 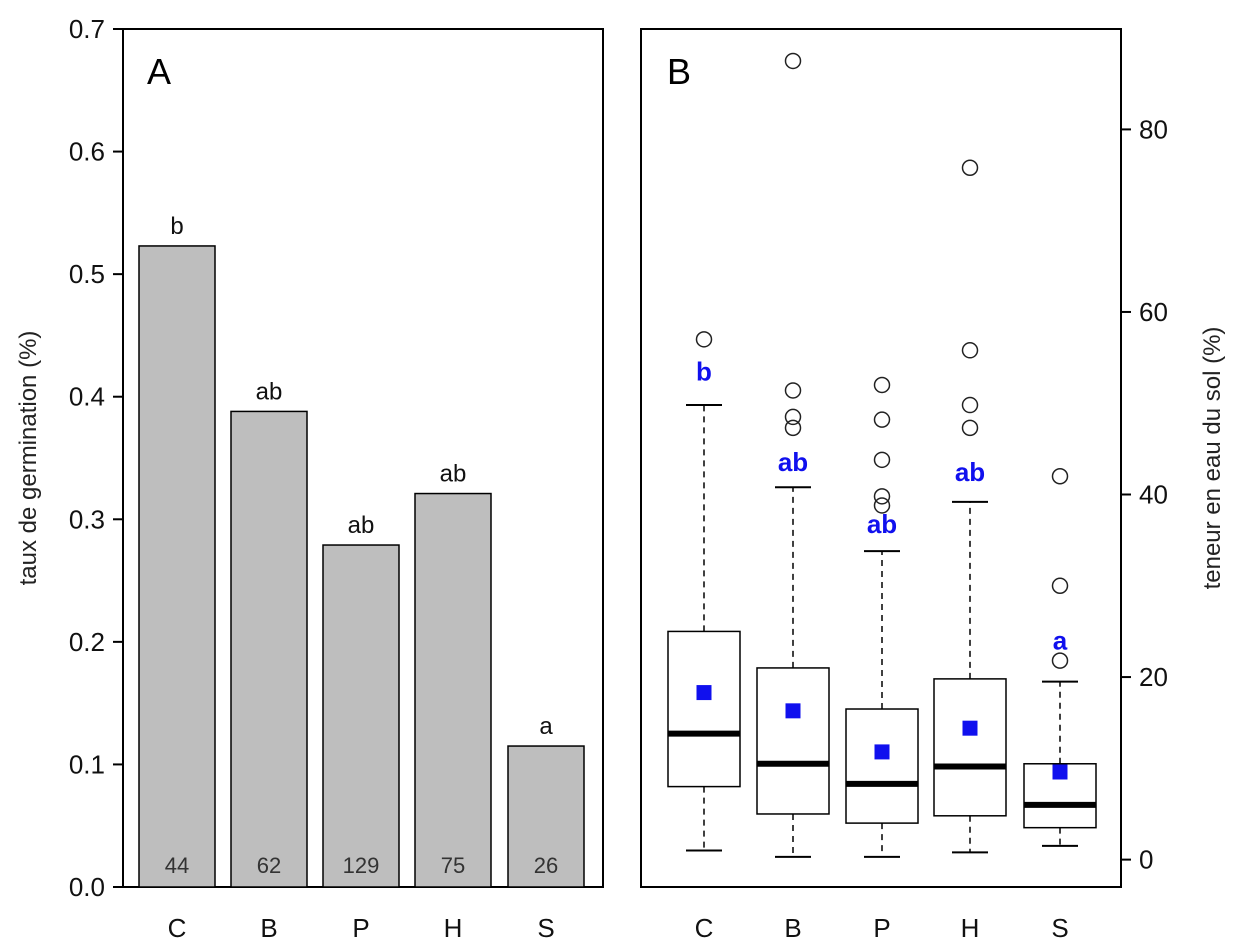 What do you see at coordinates (176, 226) in the screenshot?
I see `bar-group-letter: b` at bounding box center [176, 226].